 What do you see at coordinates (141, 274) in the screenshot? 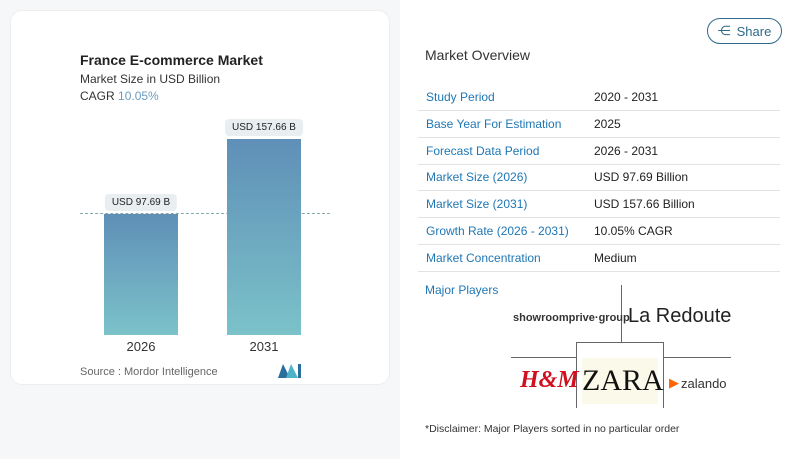
I see `bar-2026` at bounding box center [141, 274].